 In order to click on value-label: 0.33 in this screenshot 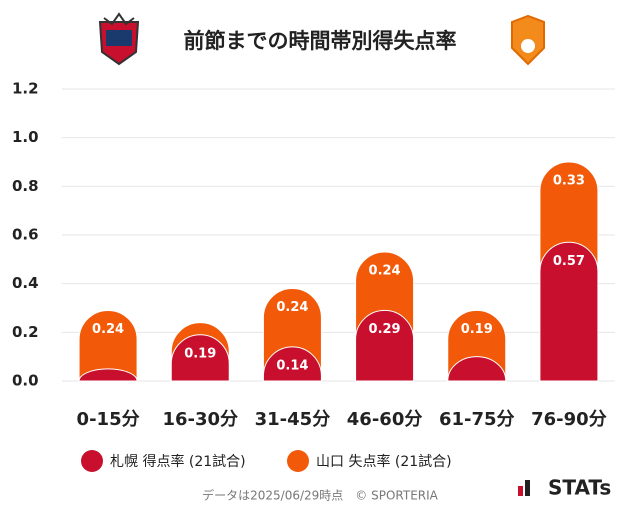, I will do `click(569, 181)`.